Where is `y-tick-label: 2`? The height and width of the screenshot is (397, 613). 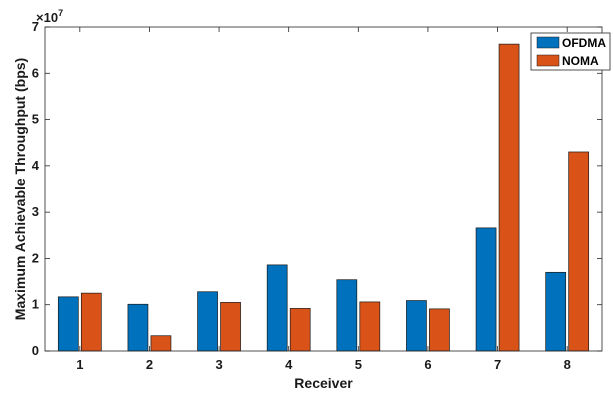
y-tick-label: 2 is located at coordinates (35, 257).